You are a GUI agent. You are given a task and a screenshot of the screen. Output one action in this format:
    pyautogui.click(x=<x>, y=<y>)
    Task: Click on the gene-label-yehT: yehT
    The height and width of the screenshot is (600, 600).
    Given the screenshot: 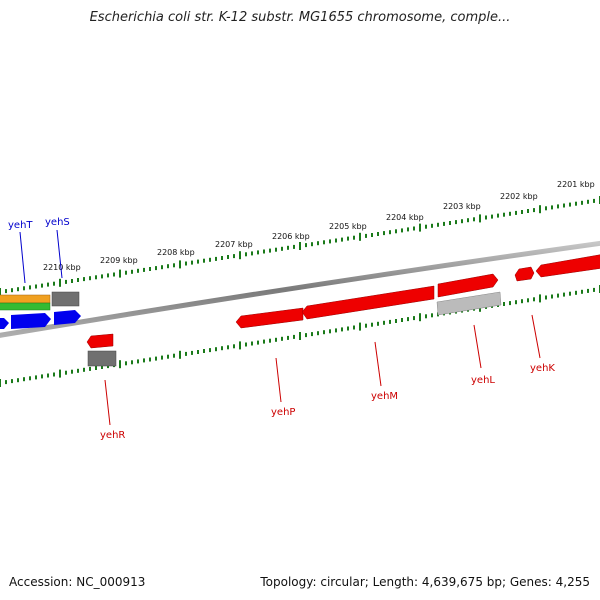 What is the action you would take?
    pyautogui.click(x=20, y=225)
    